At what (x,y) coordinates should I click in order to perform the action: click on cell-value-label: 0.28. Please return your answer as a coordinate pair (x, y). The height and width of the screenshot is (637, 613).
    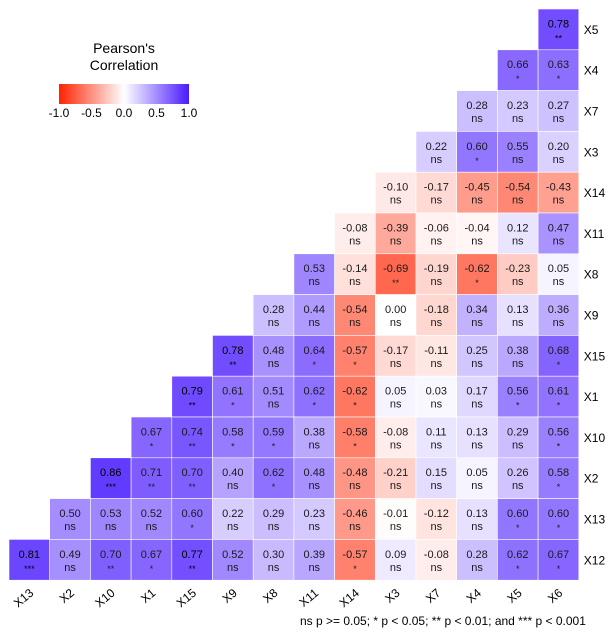
    Looking at the image, I should click on (476, 555).